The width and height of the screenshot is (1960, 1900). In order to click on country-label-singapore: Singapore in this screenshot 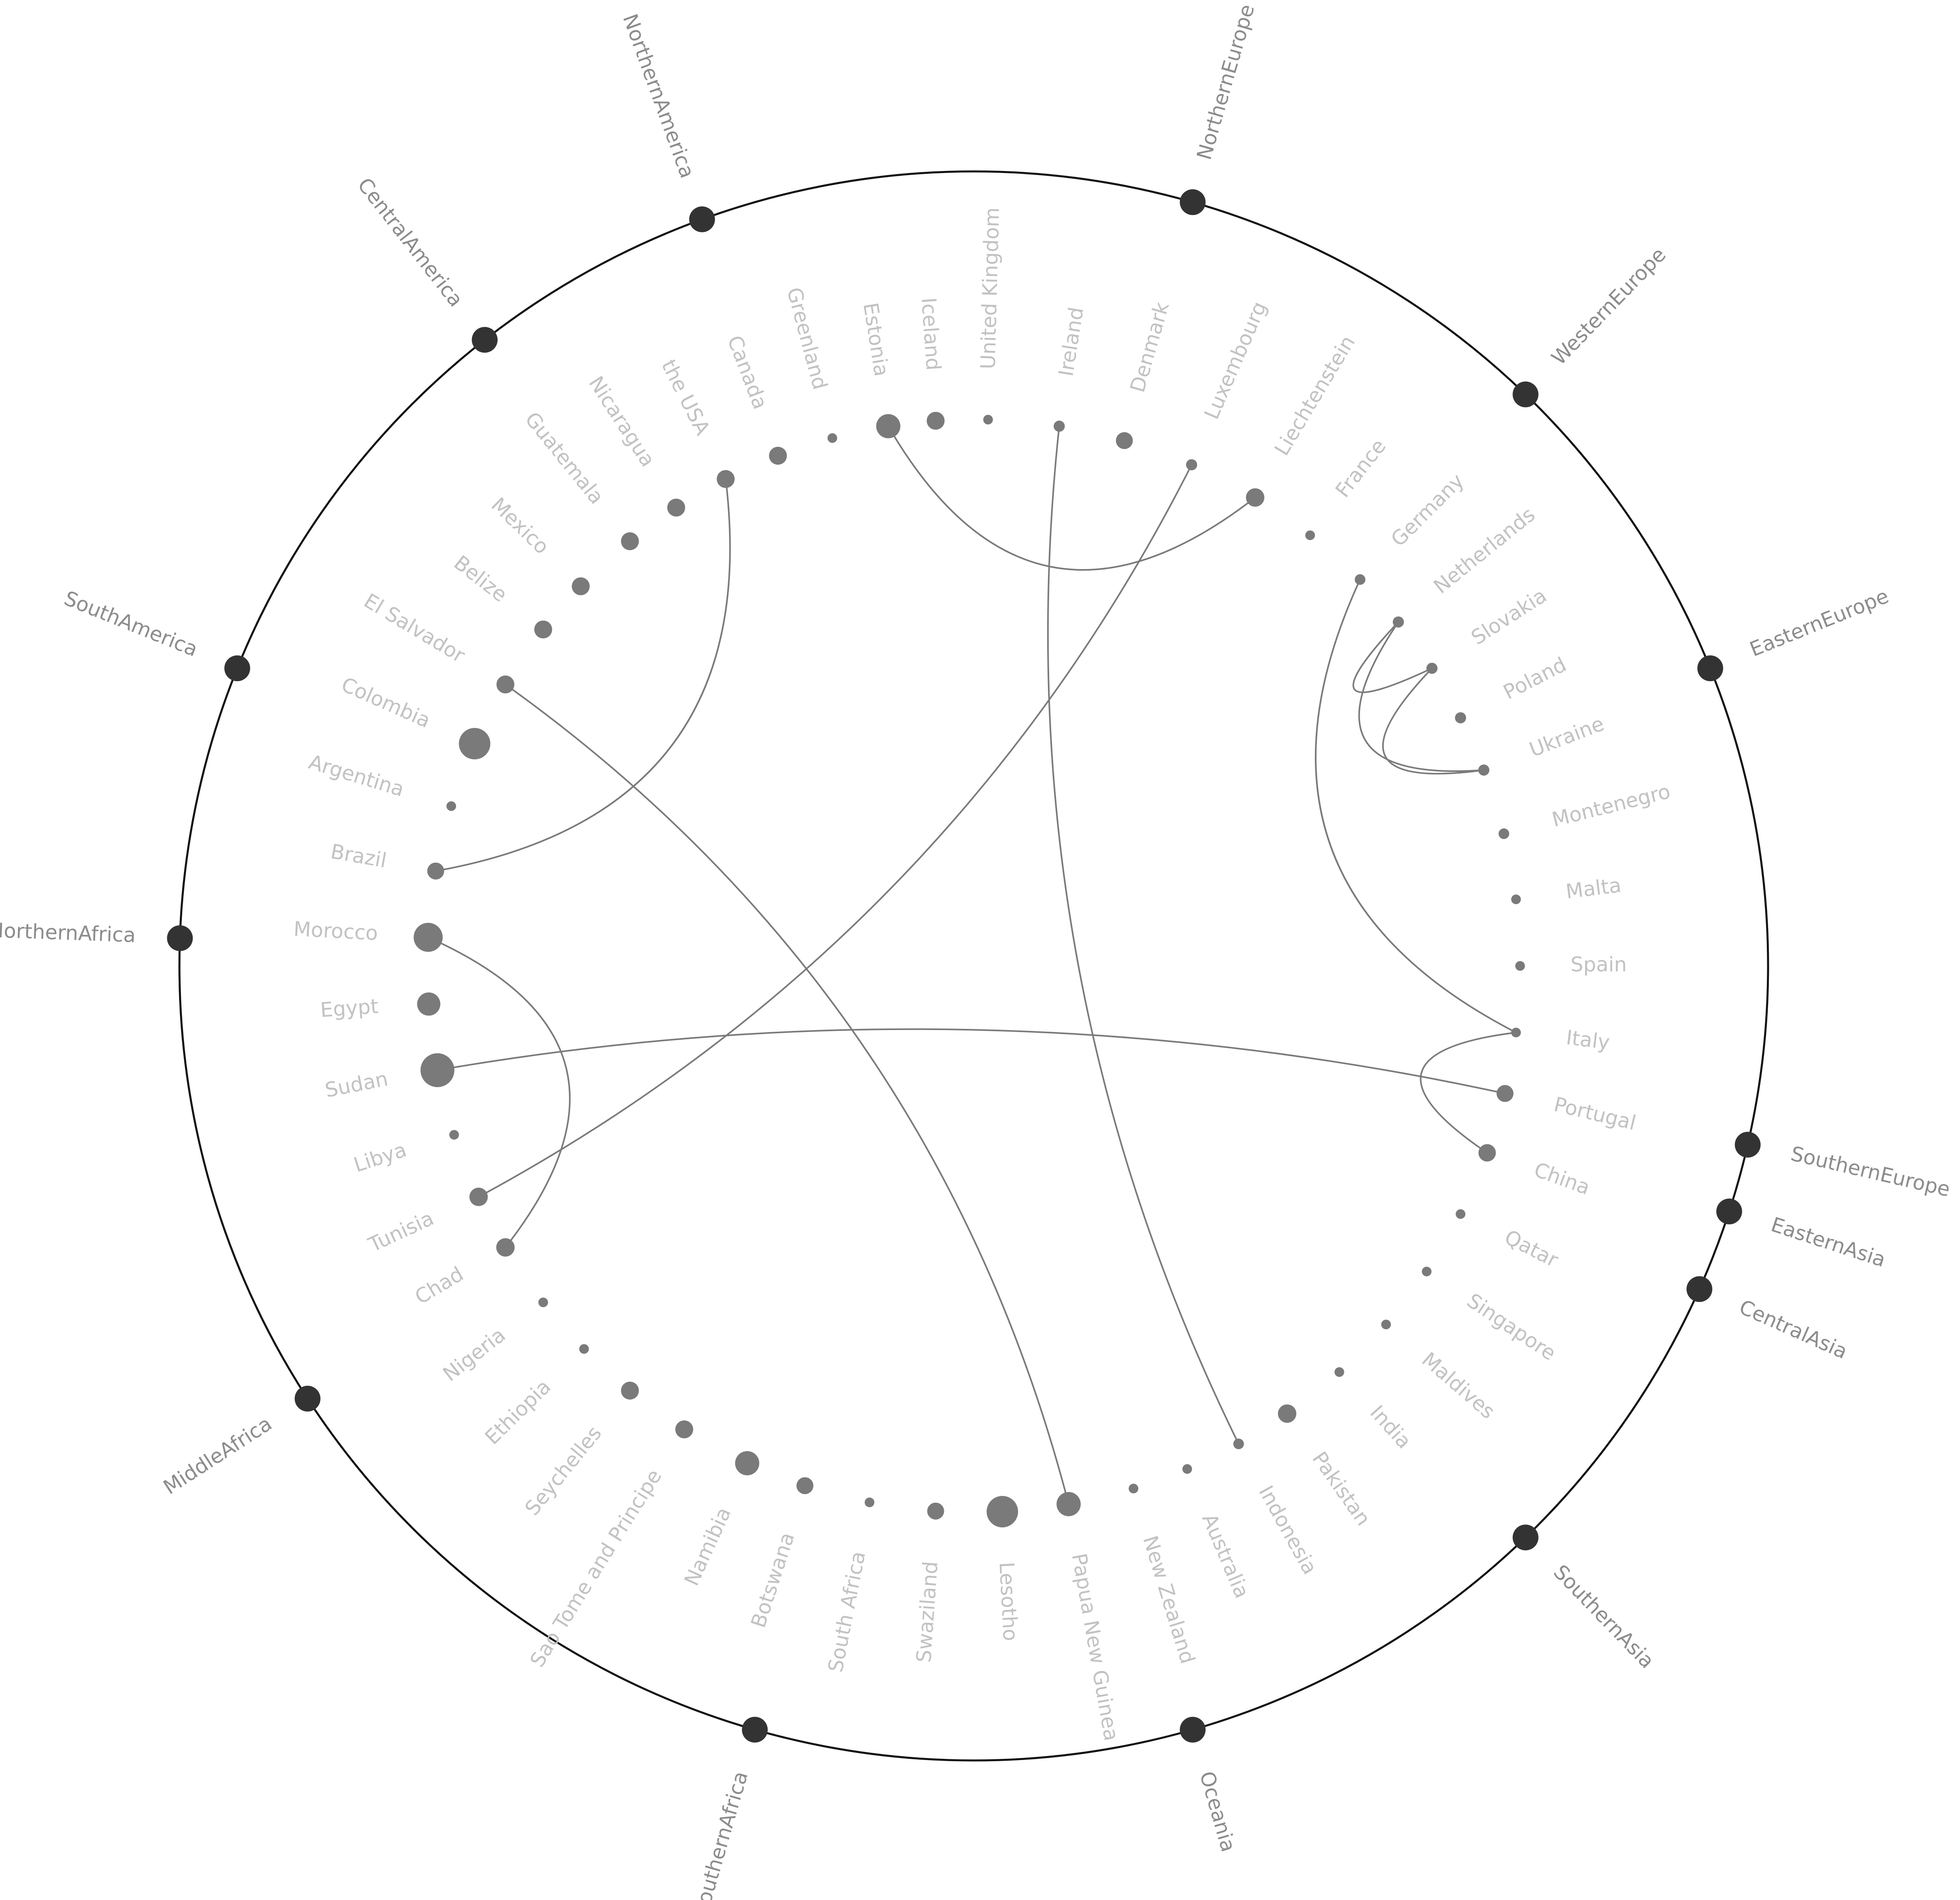, I will do `click(1511, 1327)`.